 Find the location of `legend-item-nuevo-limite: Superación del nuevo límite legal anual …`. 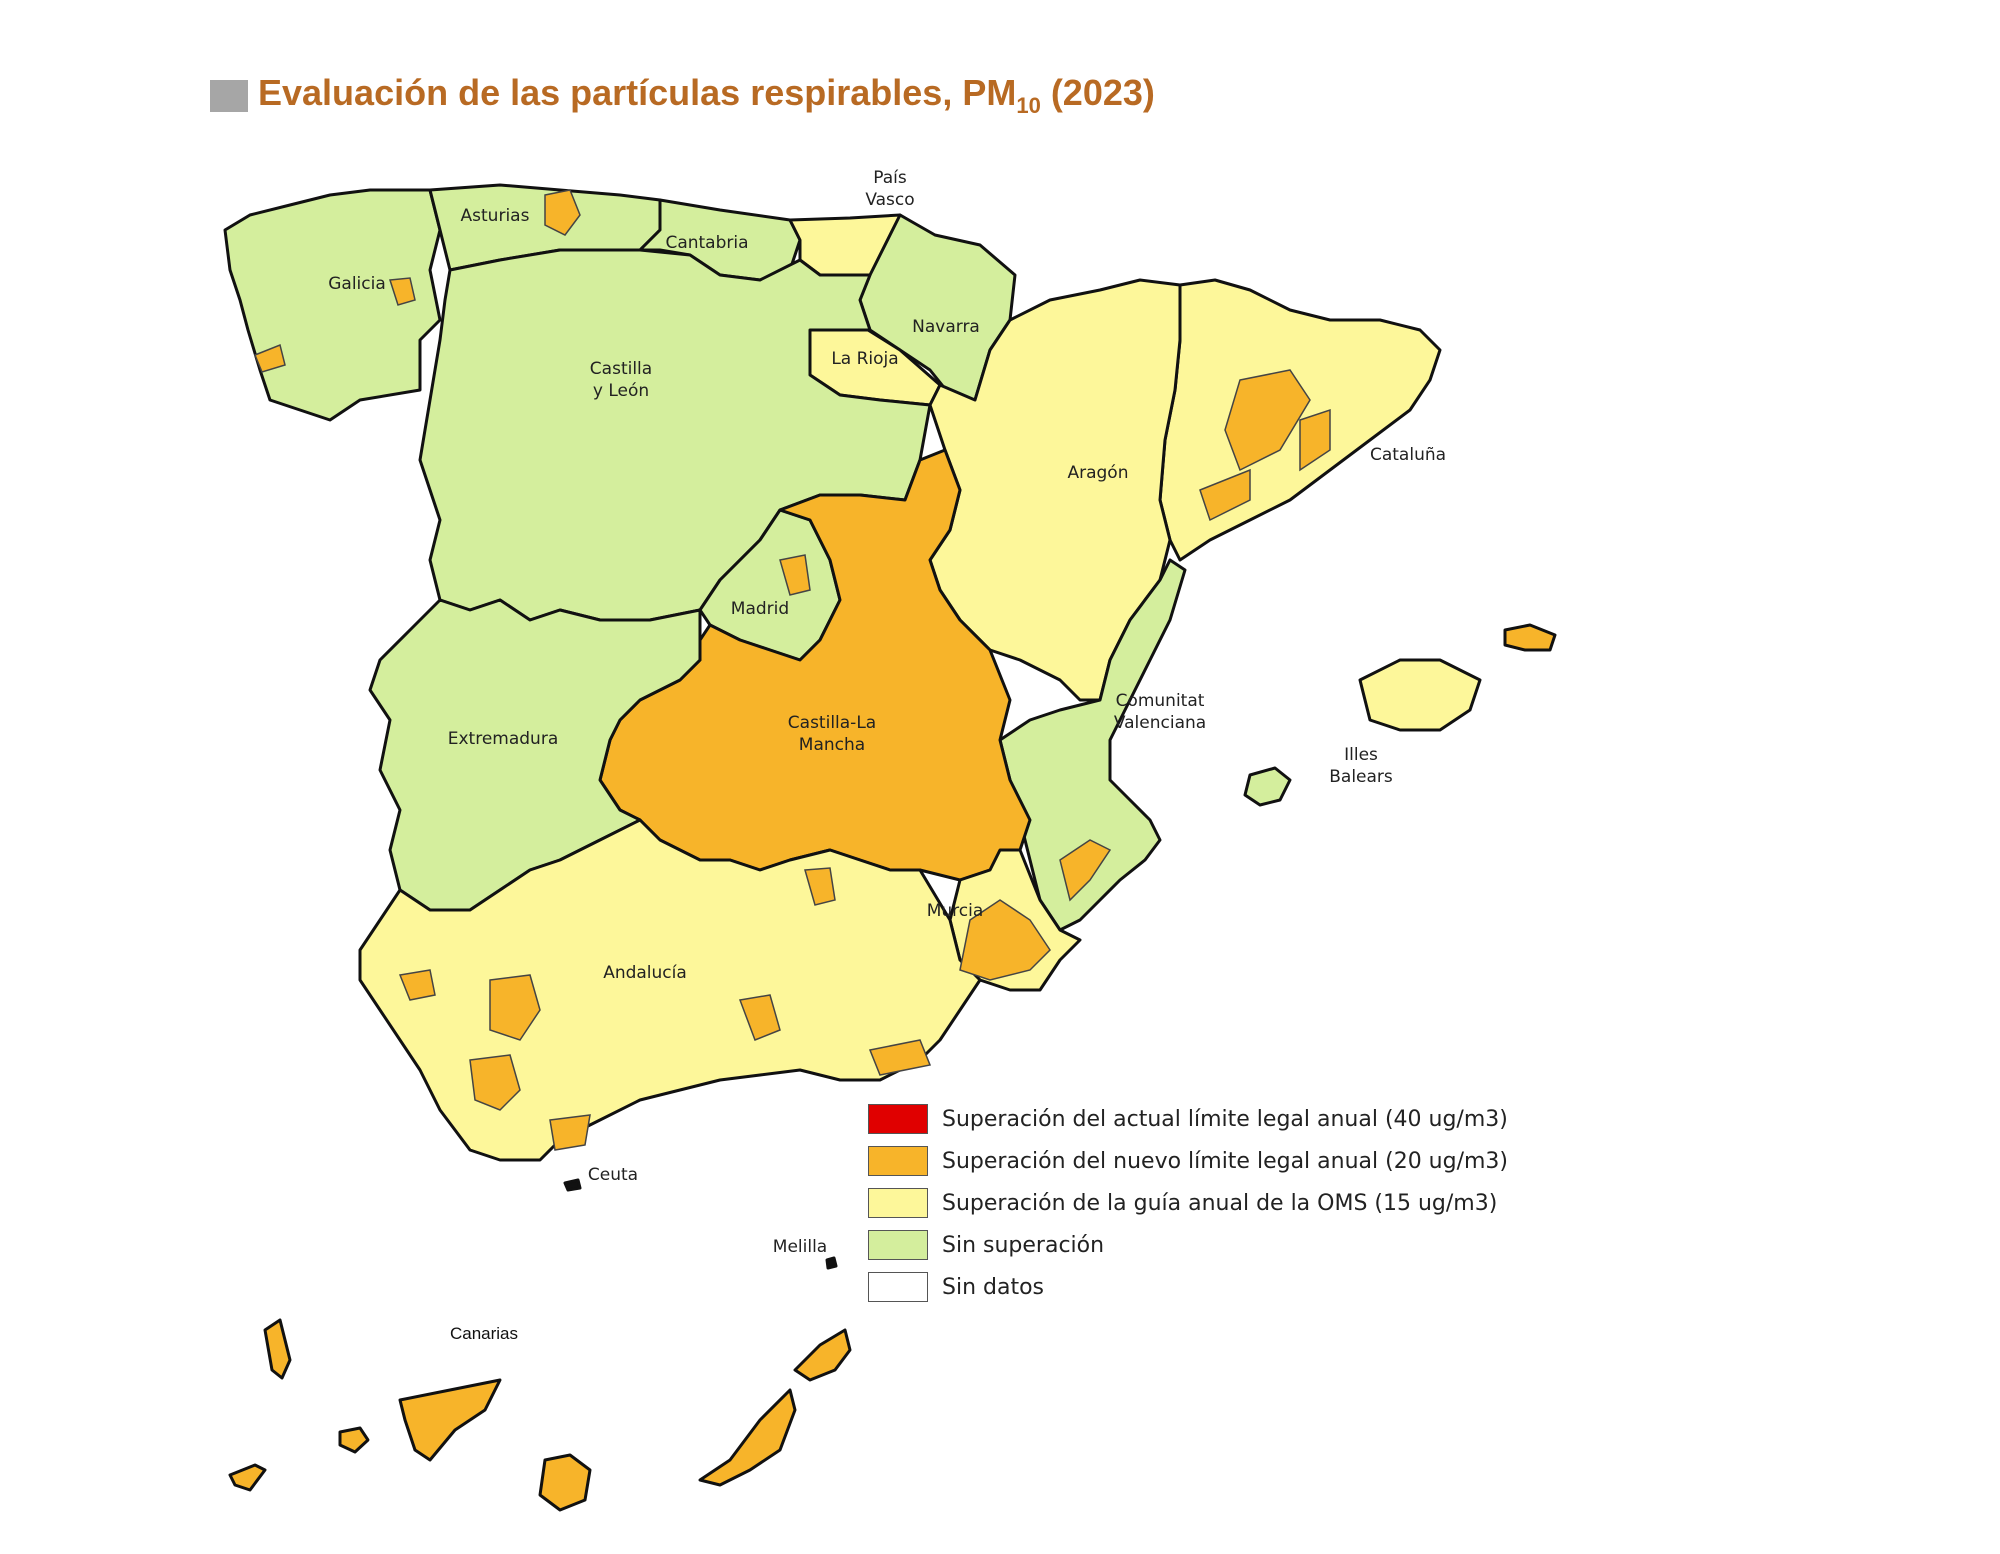

legend-item-nuevo-limite: Superación del nuevo límite legal anual … is located at coordinates (1188, 1161).